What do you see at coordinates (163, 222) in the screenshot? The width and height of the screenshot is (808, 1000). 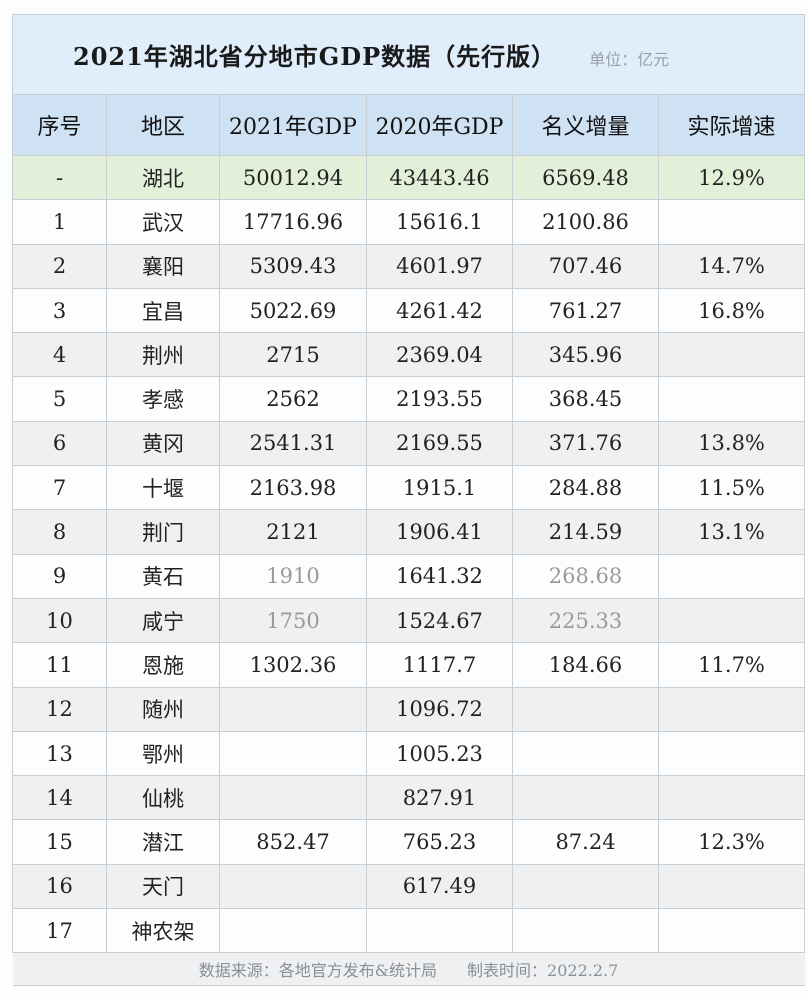 I see `row-region: 武汉` at bounding box center [163, 222].